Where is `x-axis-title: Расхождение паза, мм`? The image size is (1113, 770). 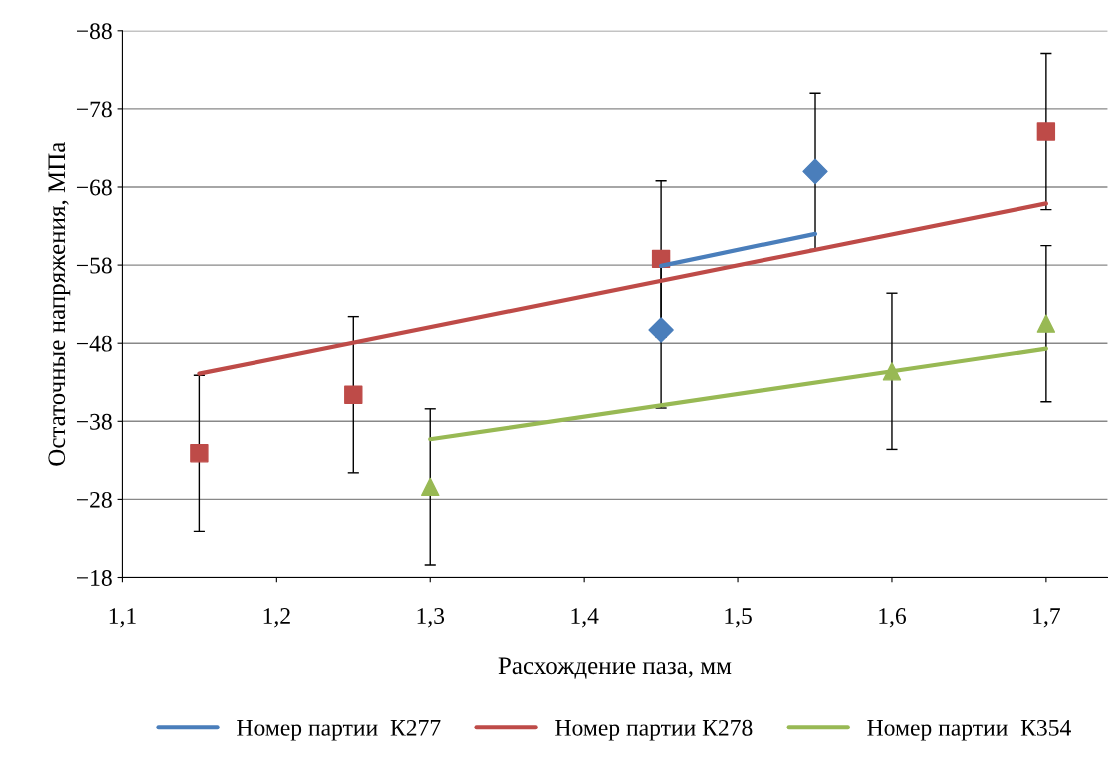
x-axis-title: Расхождение паза, мм is located at coordinates (615, 668).